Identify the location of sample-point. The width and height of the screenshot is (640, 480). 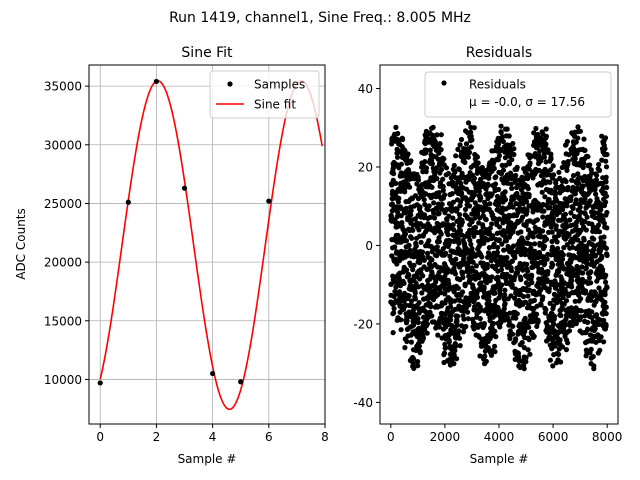
(156, 81).